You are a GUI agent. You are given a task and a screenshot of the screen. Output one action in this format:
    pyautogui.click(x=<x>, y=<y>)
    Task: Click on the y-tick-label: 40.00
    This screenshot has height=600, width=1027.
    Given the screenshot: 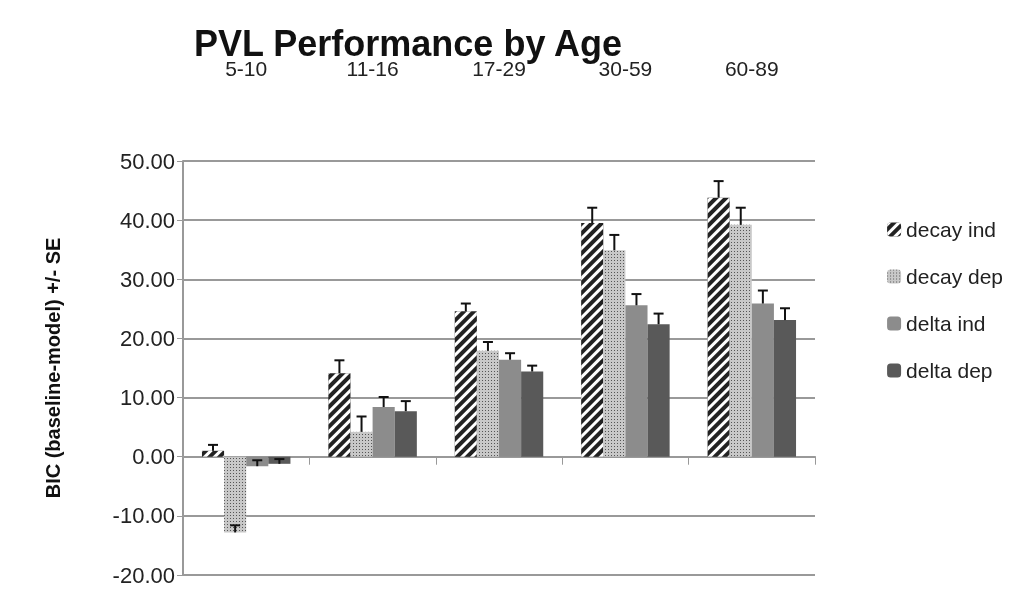 What is the action you would take?
    pyautogui.click(x=147, y=220)
    